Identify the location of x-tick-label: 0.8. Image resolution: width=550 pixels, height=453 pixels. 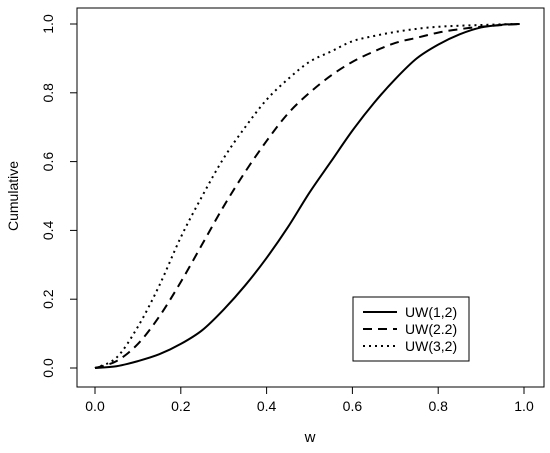
(438, 406).